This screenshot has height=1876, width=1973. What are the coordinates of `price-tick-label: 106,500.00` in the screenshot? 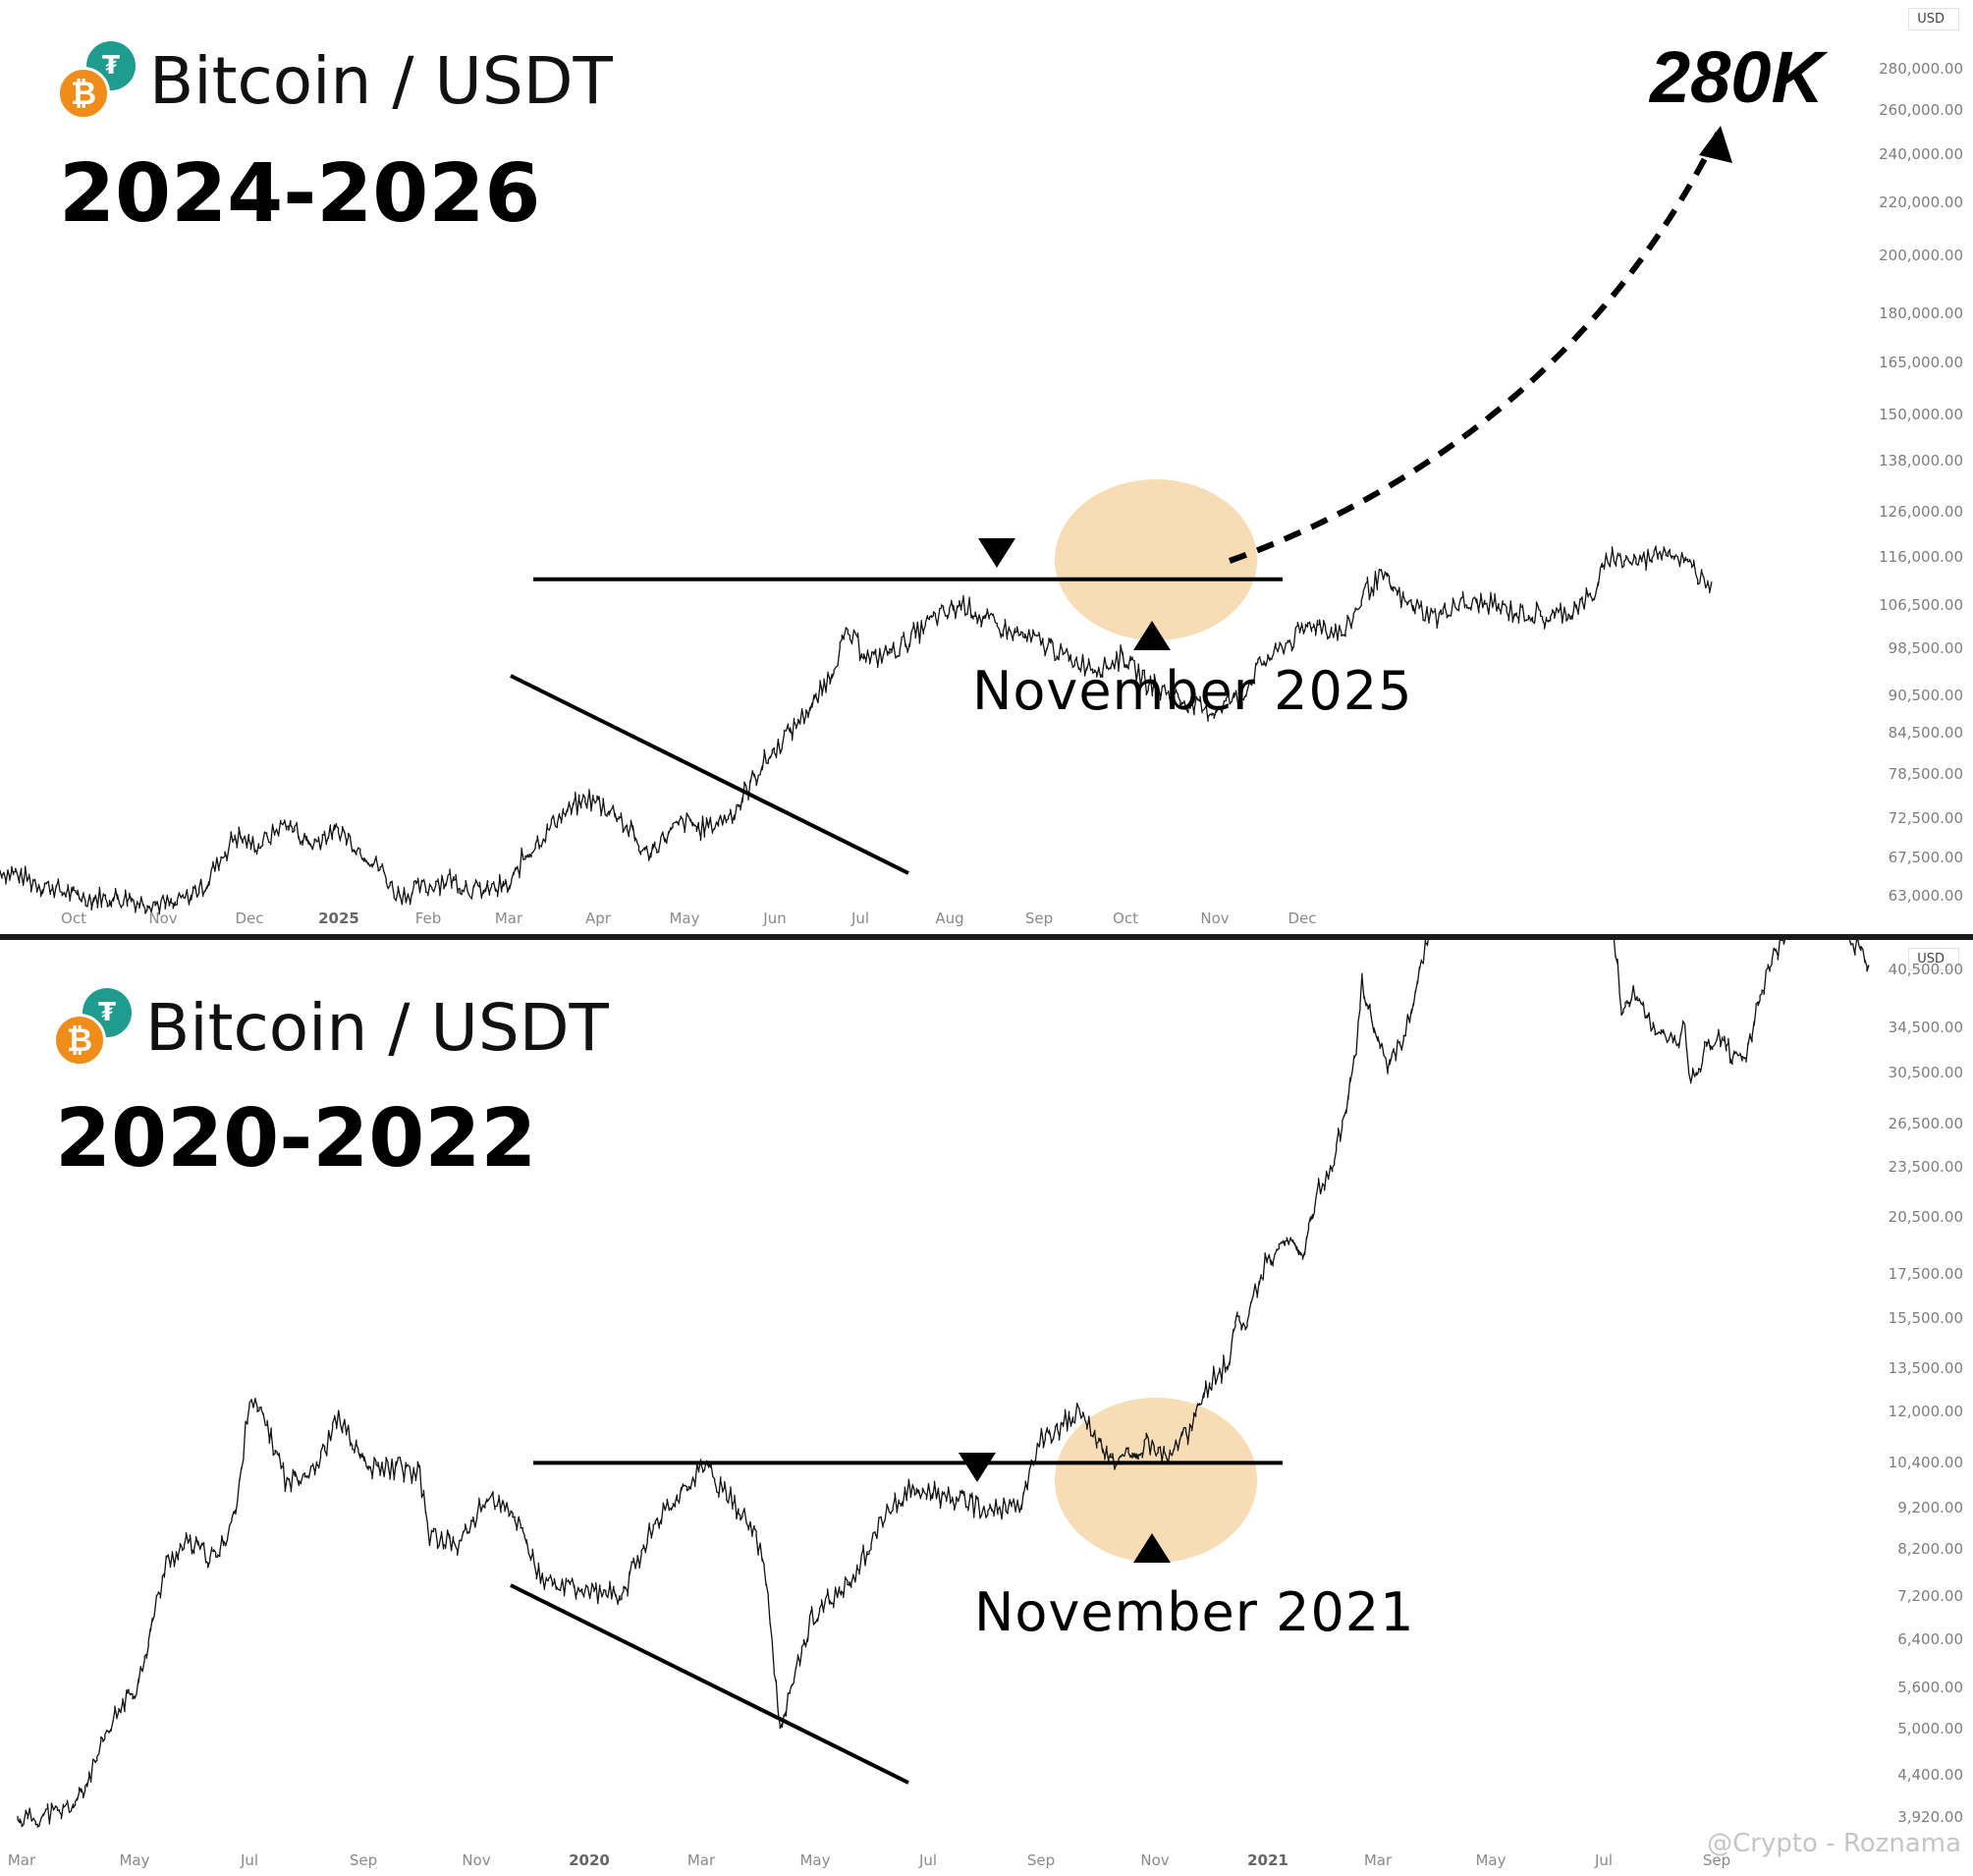 It's located at (1921, 604).